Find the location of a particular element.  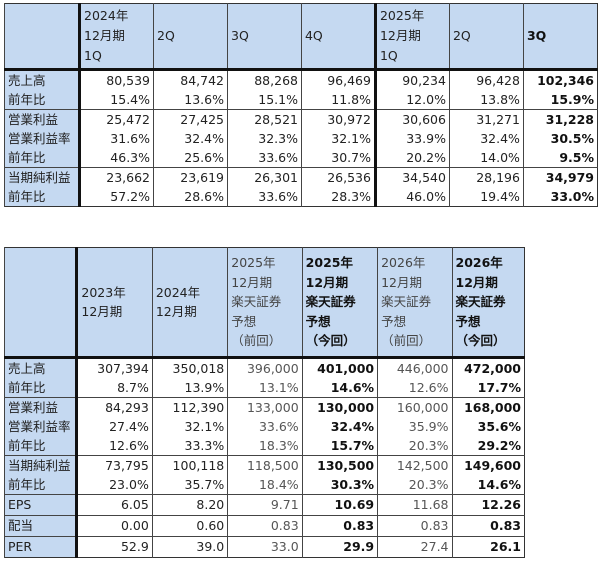

header-line: 2023年 is located at coordinates (103, 292).